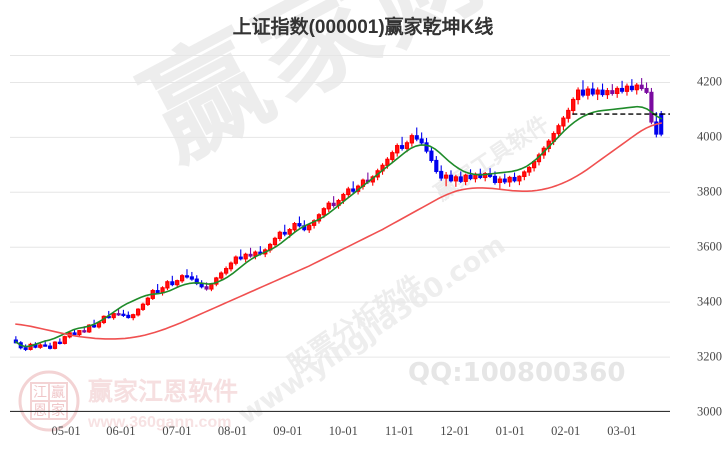 The height and width of the screenshot is (450, 726). What do you see at coordinates (455, 431) in the screenshot?
I see `x-axis-label-7: 12-01` at bounding box center [455, 431].